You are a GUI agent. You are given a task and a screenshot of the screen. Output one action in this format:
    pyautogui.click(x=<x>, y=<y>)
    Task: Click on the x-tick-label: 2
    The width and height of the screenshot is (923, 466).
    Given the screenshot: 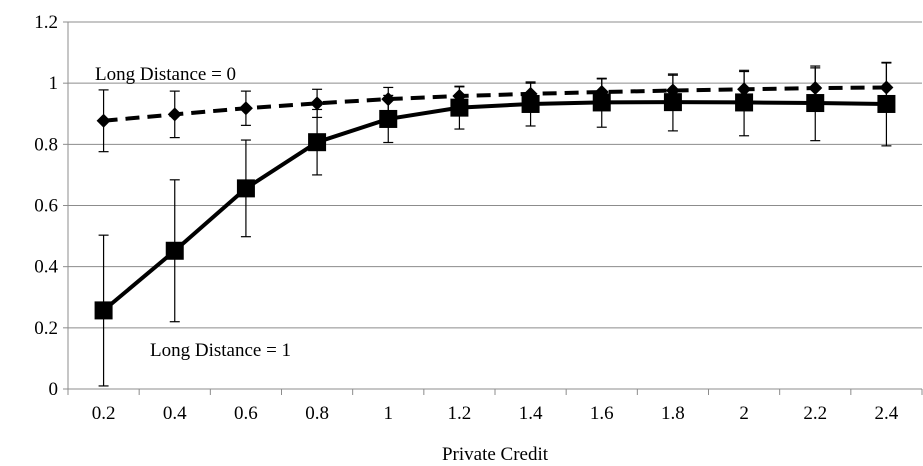 What is the action you would take?
    pyautogui.click(x=744, y=413)
    